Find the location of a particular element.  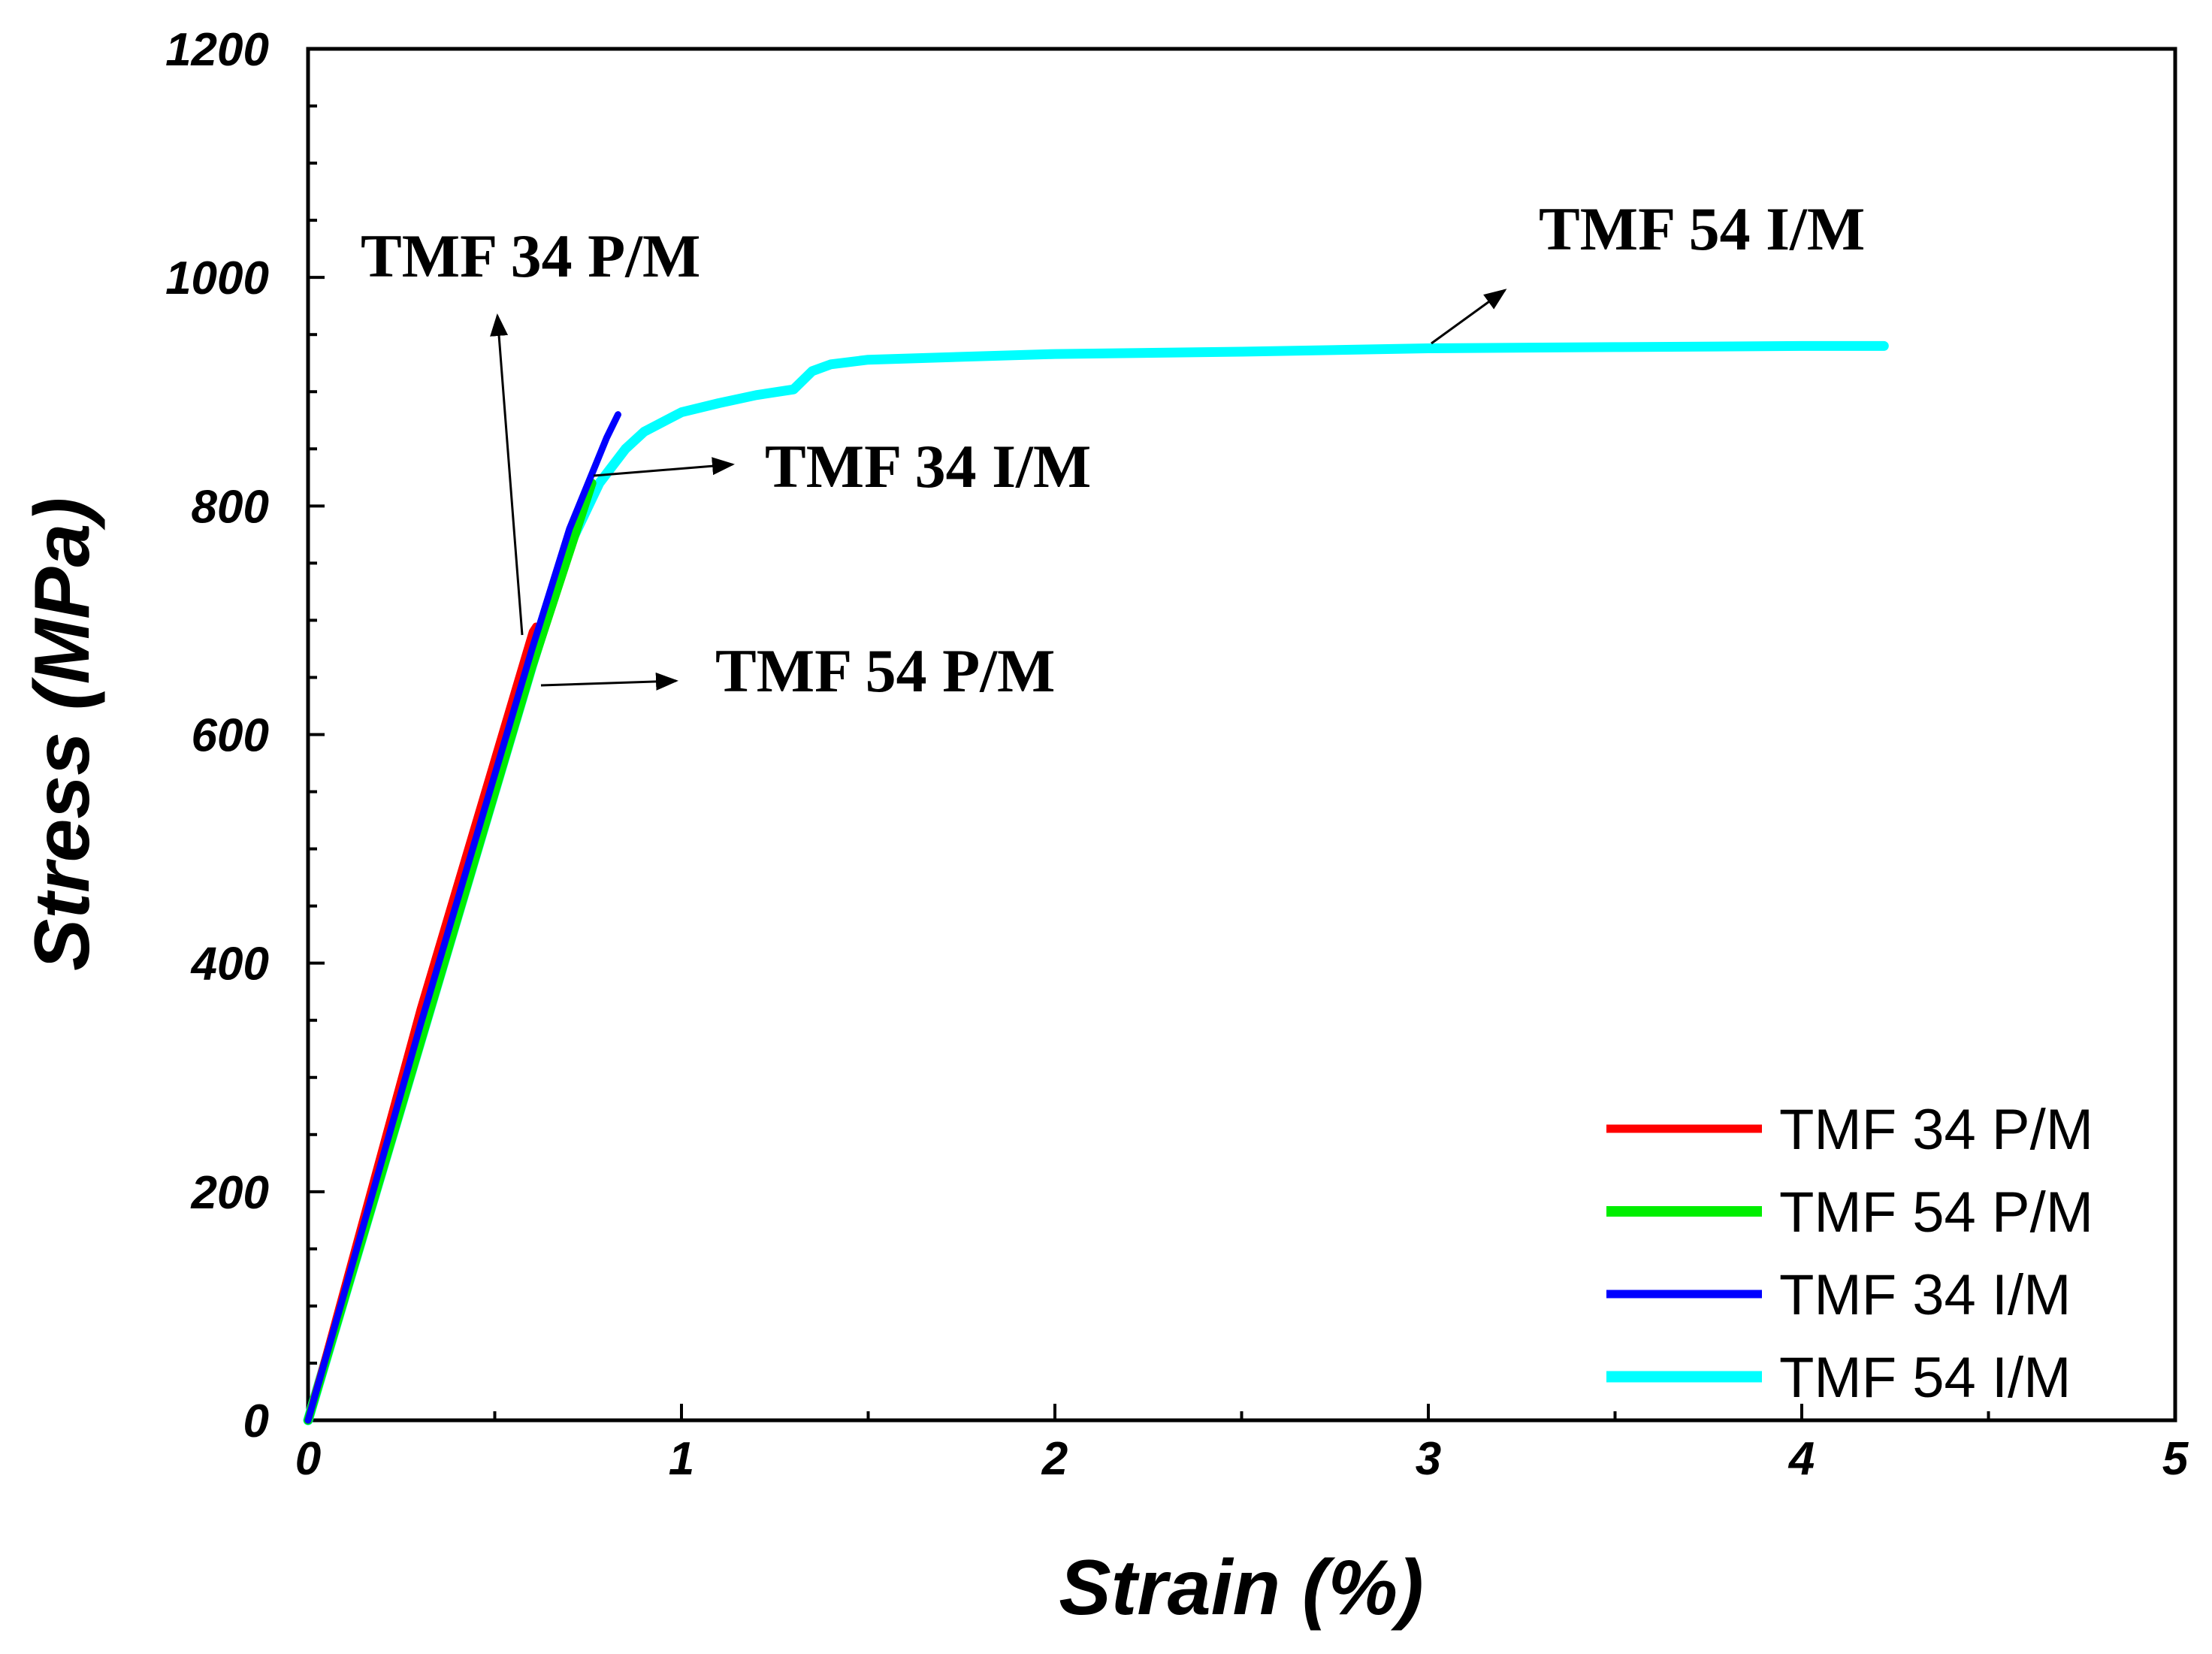

series-line-tmf-34-i-m is located at coordinates (463, 917).